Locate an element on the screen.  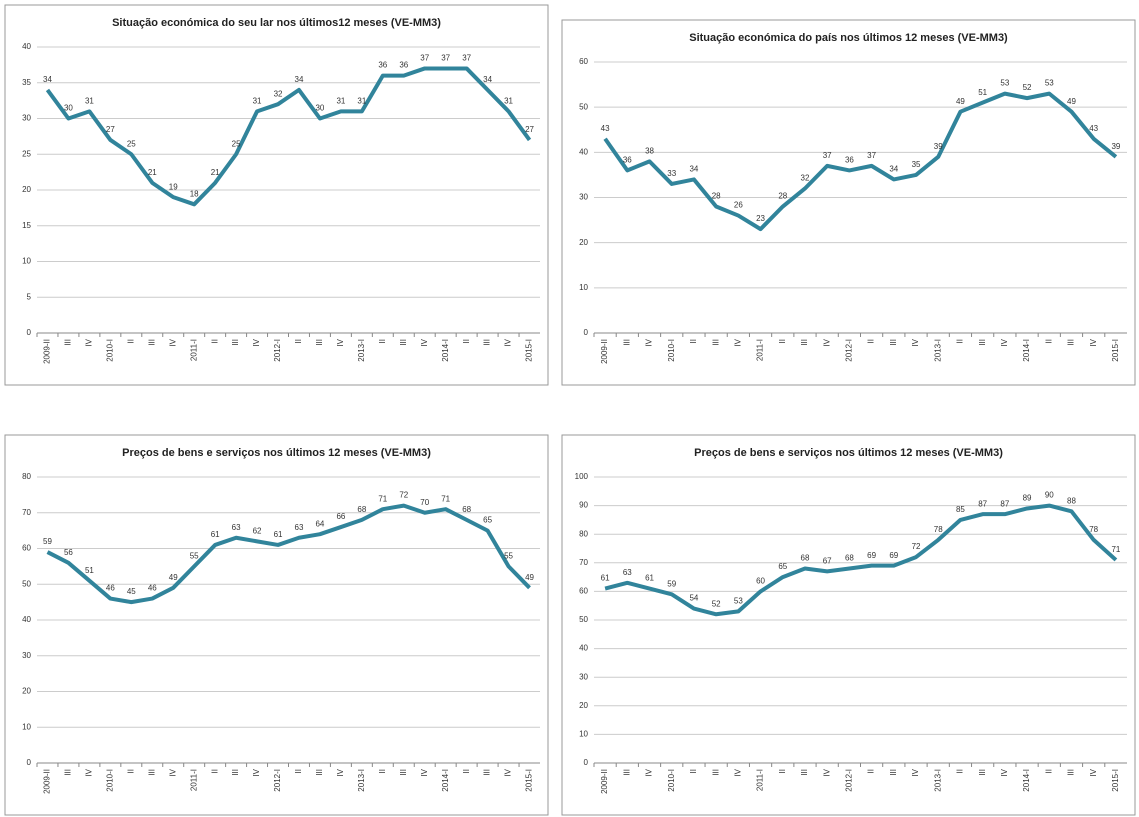
y-tick-label: 90 is located at coordinates (583, 505).